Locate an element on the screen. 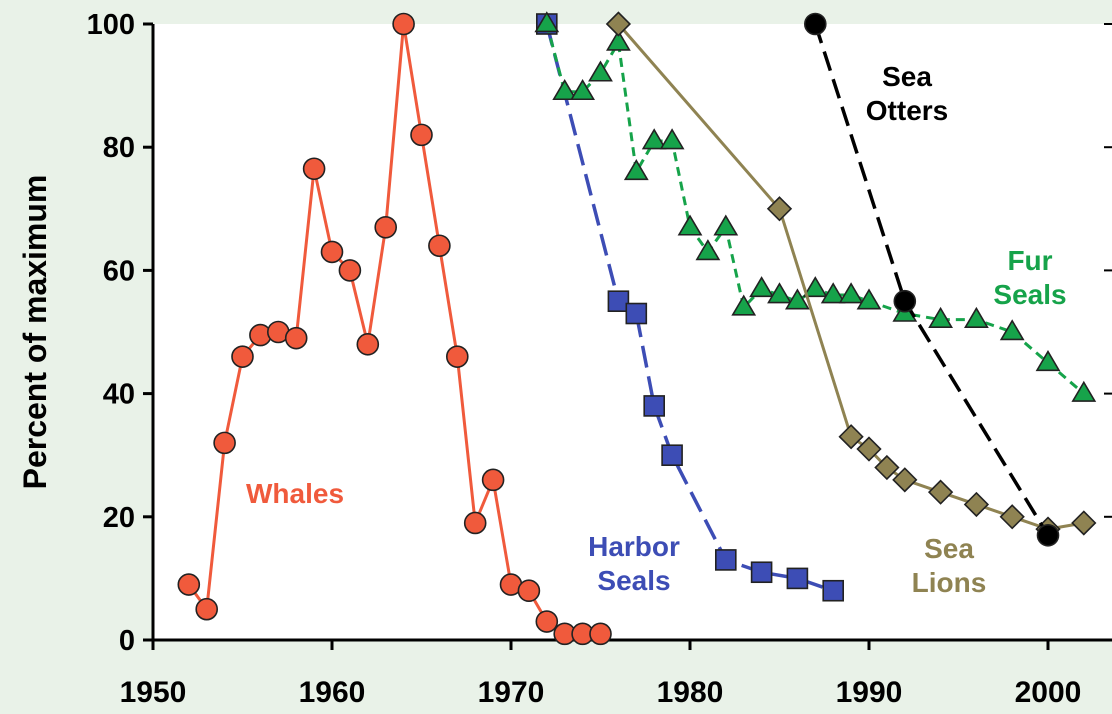 This screenshot has width=1112, height=714. harbor-seals-label-line: Harbor is located at coordinates (634, 546).